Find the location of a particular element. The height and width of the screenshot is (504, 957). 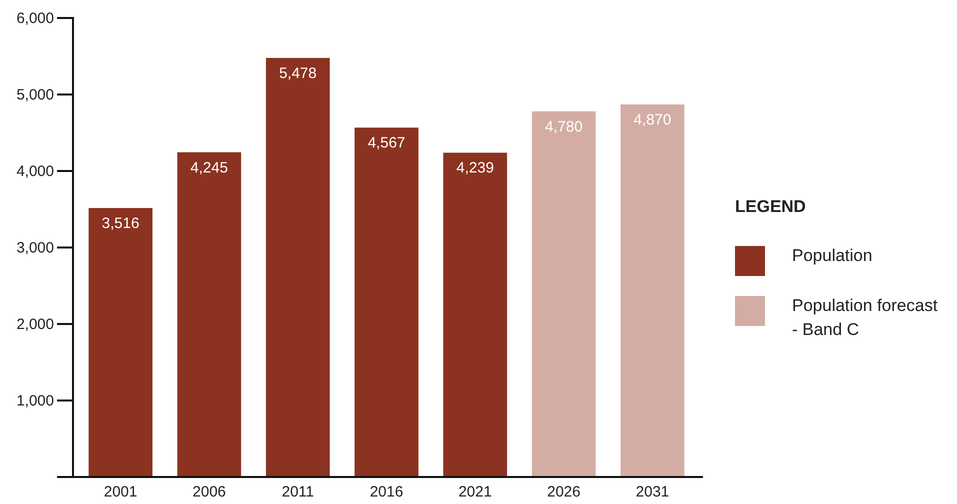

data-label: 4,780 is located at coordinates (564, 127).